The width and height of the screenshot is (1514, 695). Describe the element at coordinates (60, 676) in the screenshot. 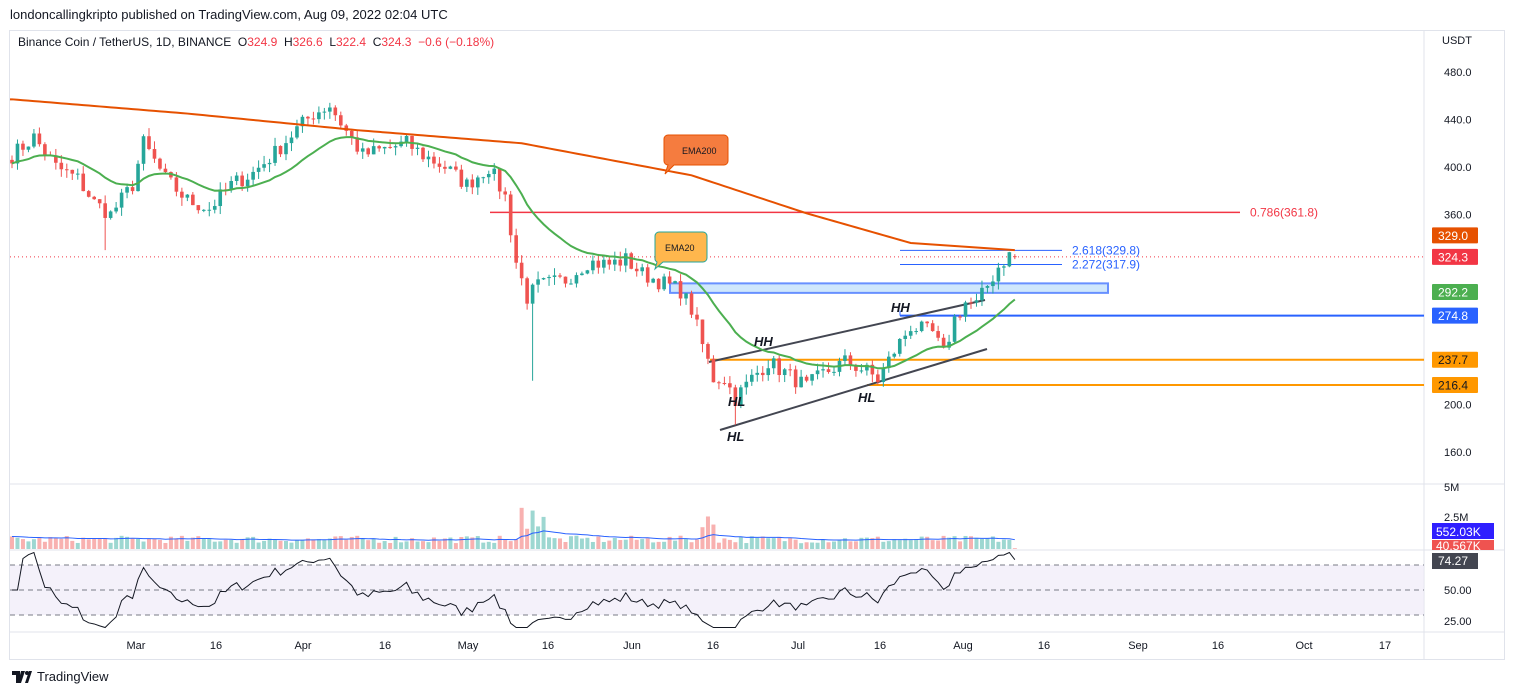

I see `tradingview-footer: TradingView` at that location.